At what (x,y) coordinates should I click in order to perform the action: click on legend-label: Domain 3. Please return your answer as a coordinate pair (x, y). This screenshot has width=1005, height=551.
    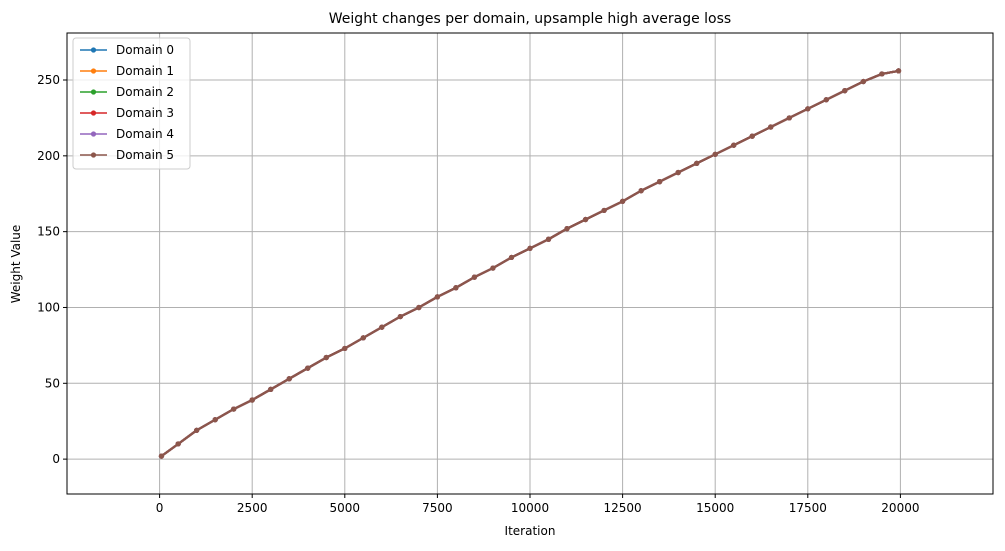
    Looking at the image, I should click on (145, 113).